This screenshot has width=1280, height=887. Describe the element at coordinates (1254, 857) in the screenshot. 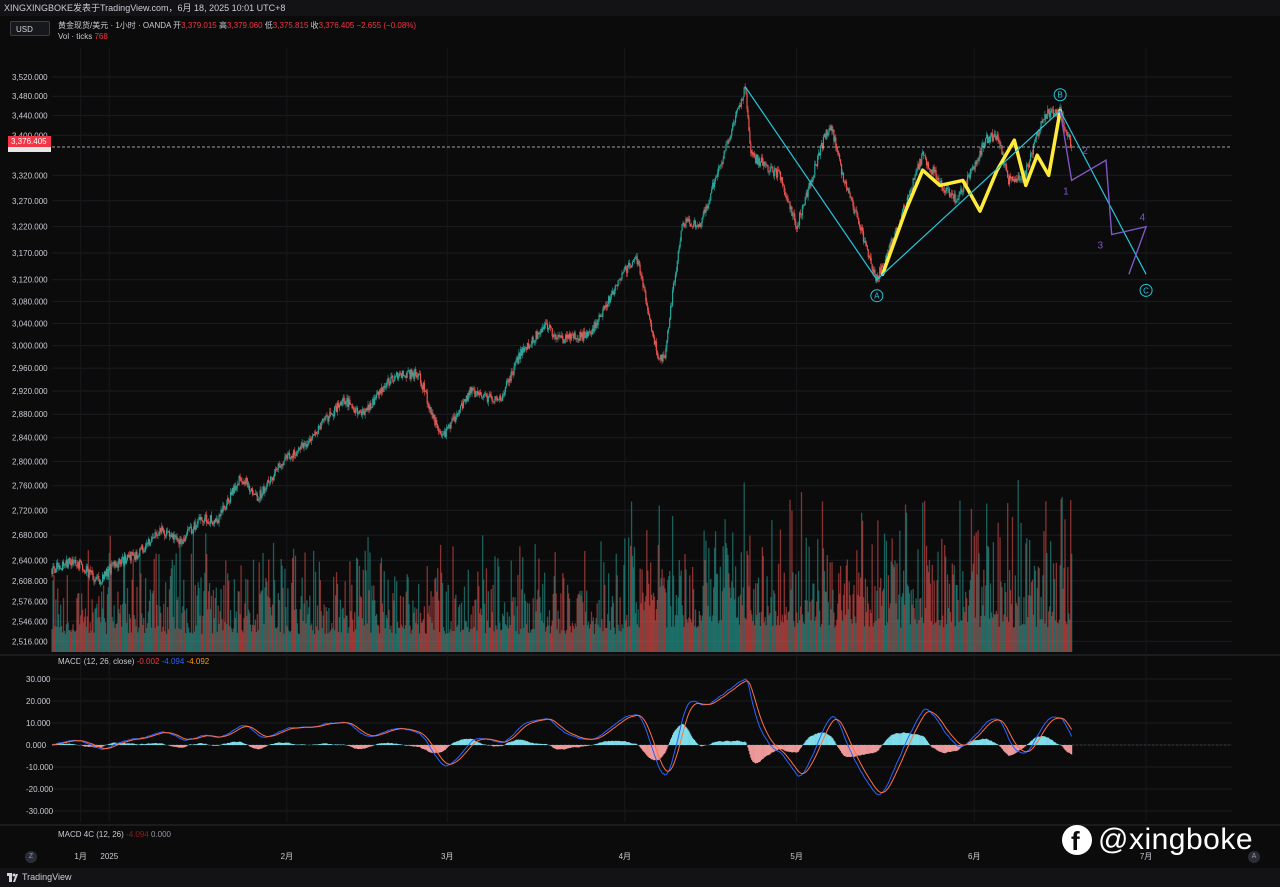

I see `auto-scale-button: A` at that location.